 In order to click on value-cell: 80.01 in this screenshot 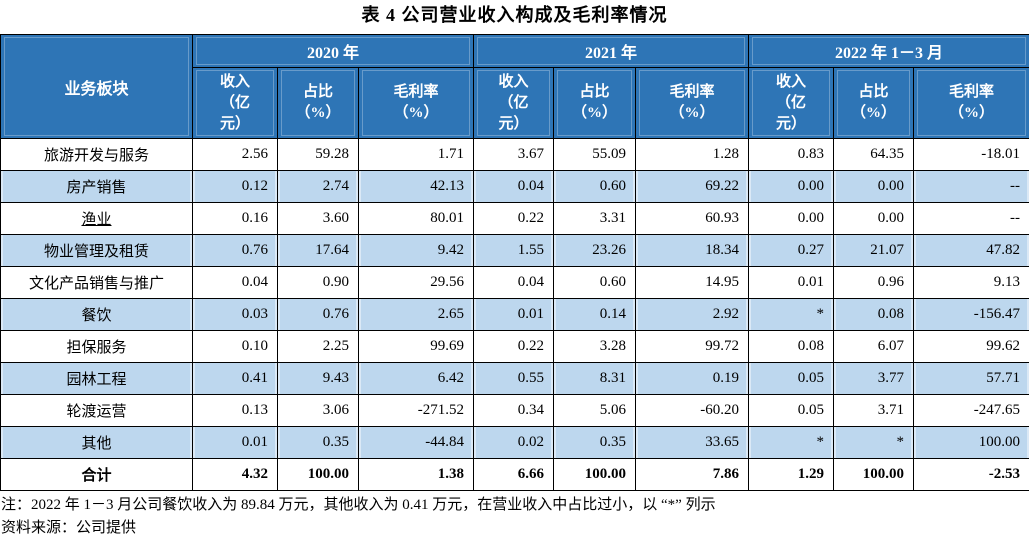, I will do `click(416, 218)`.